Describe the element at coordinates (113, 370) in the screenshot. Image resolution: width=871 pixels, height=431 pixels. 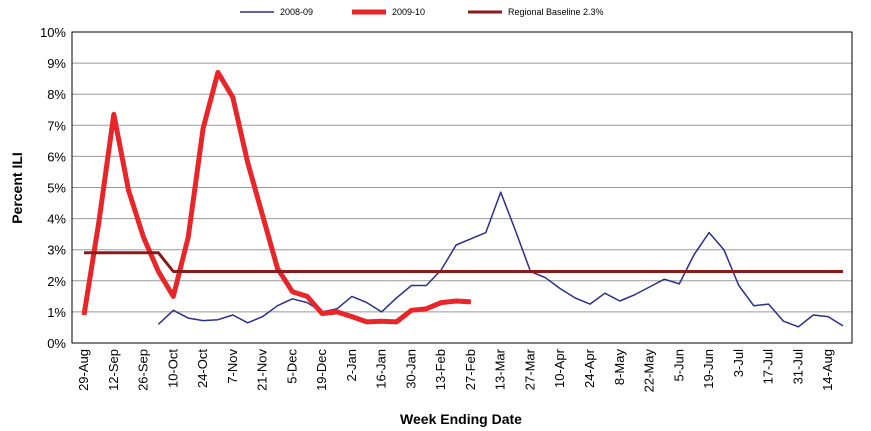
I see `x-tick-label: 12-Sep` at that location.